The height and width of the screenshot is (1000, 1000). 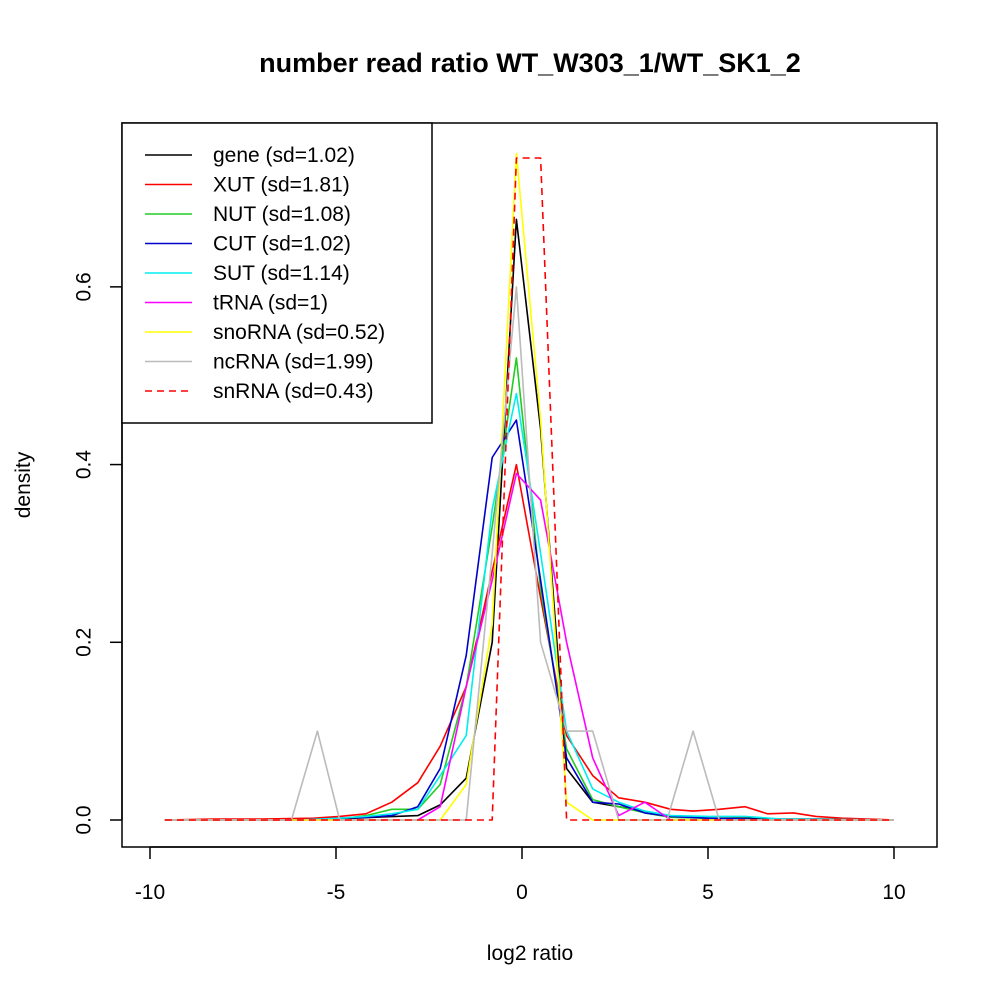 What do you see at coordinates (282, 244) in the screenshot?
I see `legend-label: CUT (sd=1.02)` at bounding box center [282, 244].